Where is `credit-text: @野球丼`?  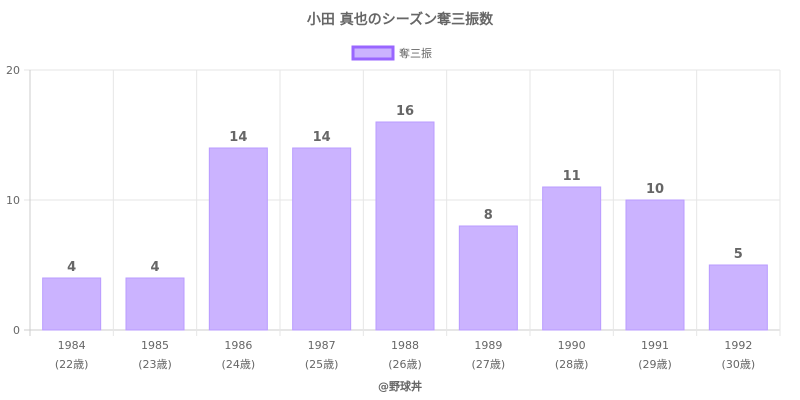
credit-text: @野球丼 is located at coordinates (400, 386).